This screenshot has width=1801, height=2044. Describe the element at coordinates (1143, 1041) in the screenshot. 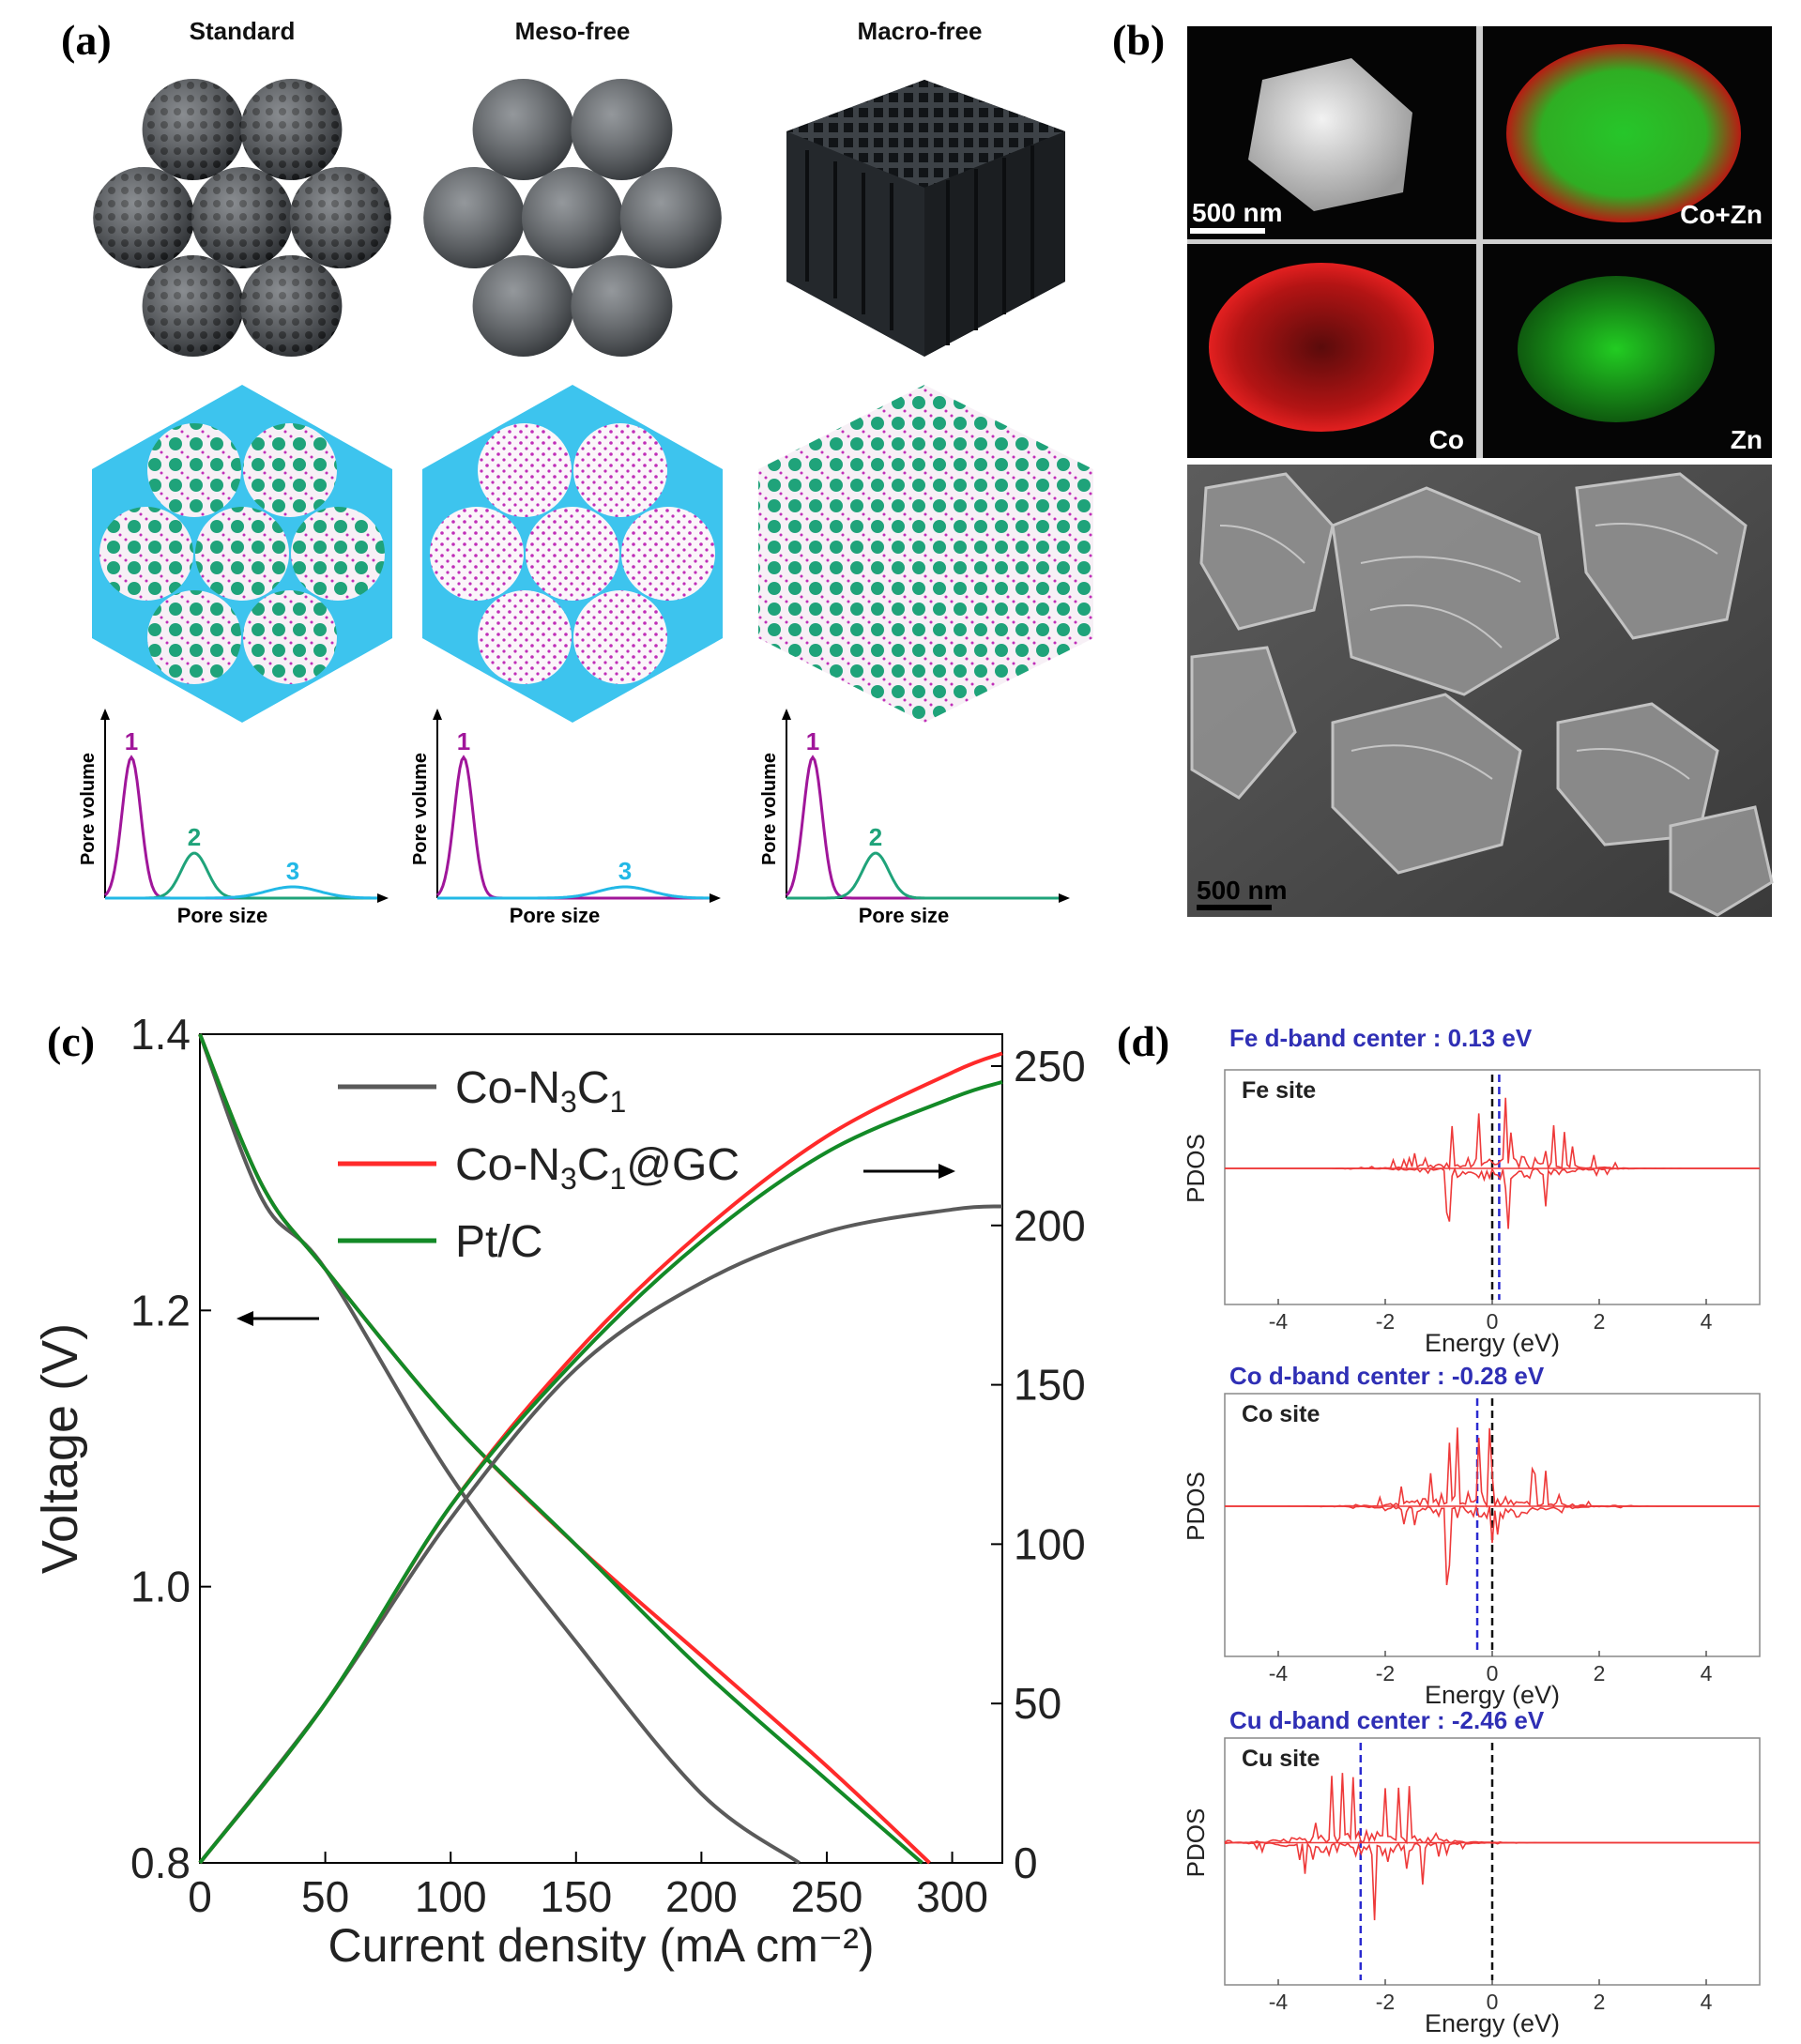

I see `panel-d-letter: (d)` at that location.